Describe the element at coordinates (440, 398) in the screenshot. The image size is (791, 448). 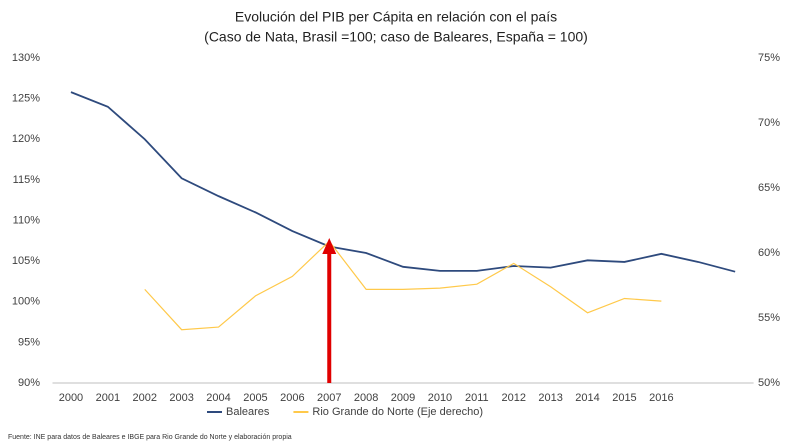
I see `x-tick-label: 2010` at that location.